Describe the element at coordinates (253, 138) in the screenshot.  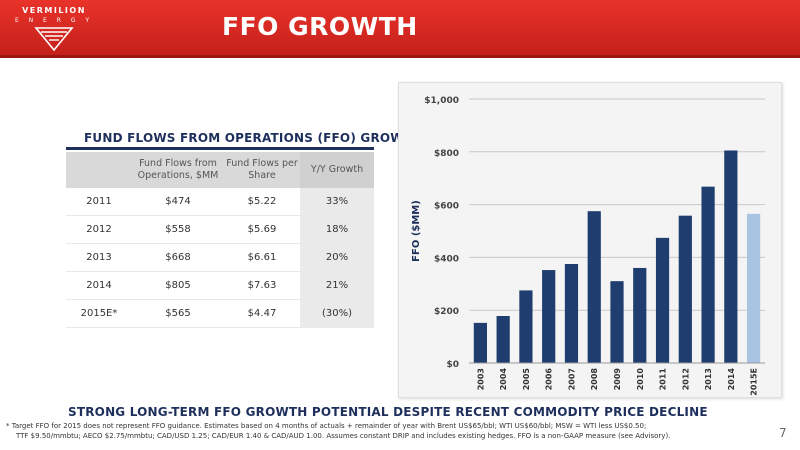
I see `table-title: FUND FLOWS FROM OPERATIONS (FFO) GROWTH` at that location.